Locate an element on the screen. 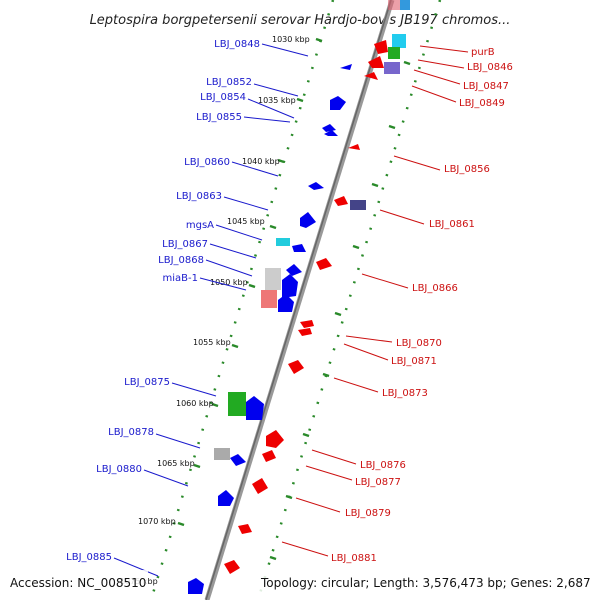 This screenshot has width=600, height=600. gene-label: LBJ_0885 is located at coordinates (89, 557).